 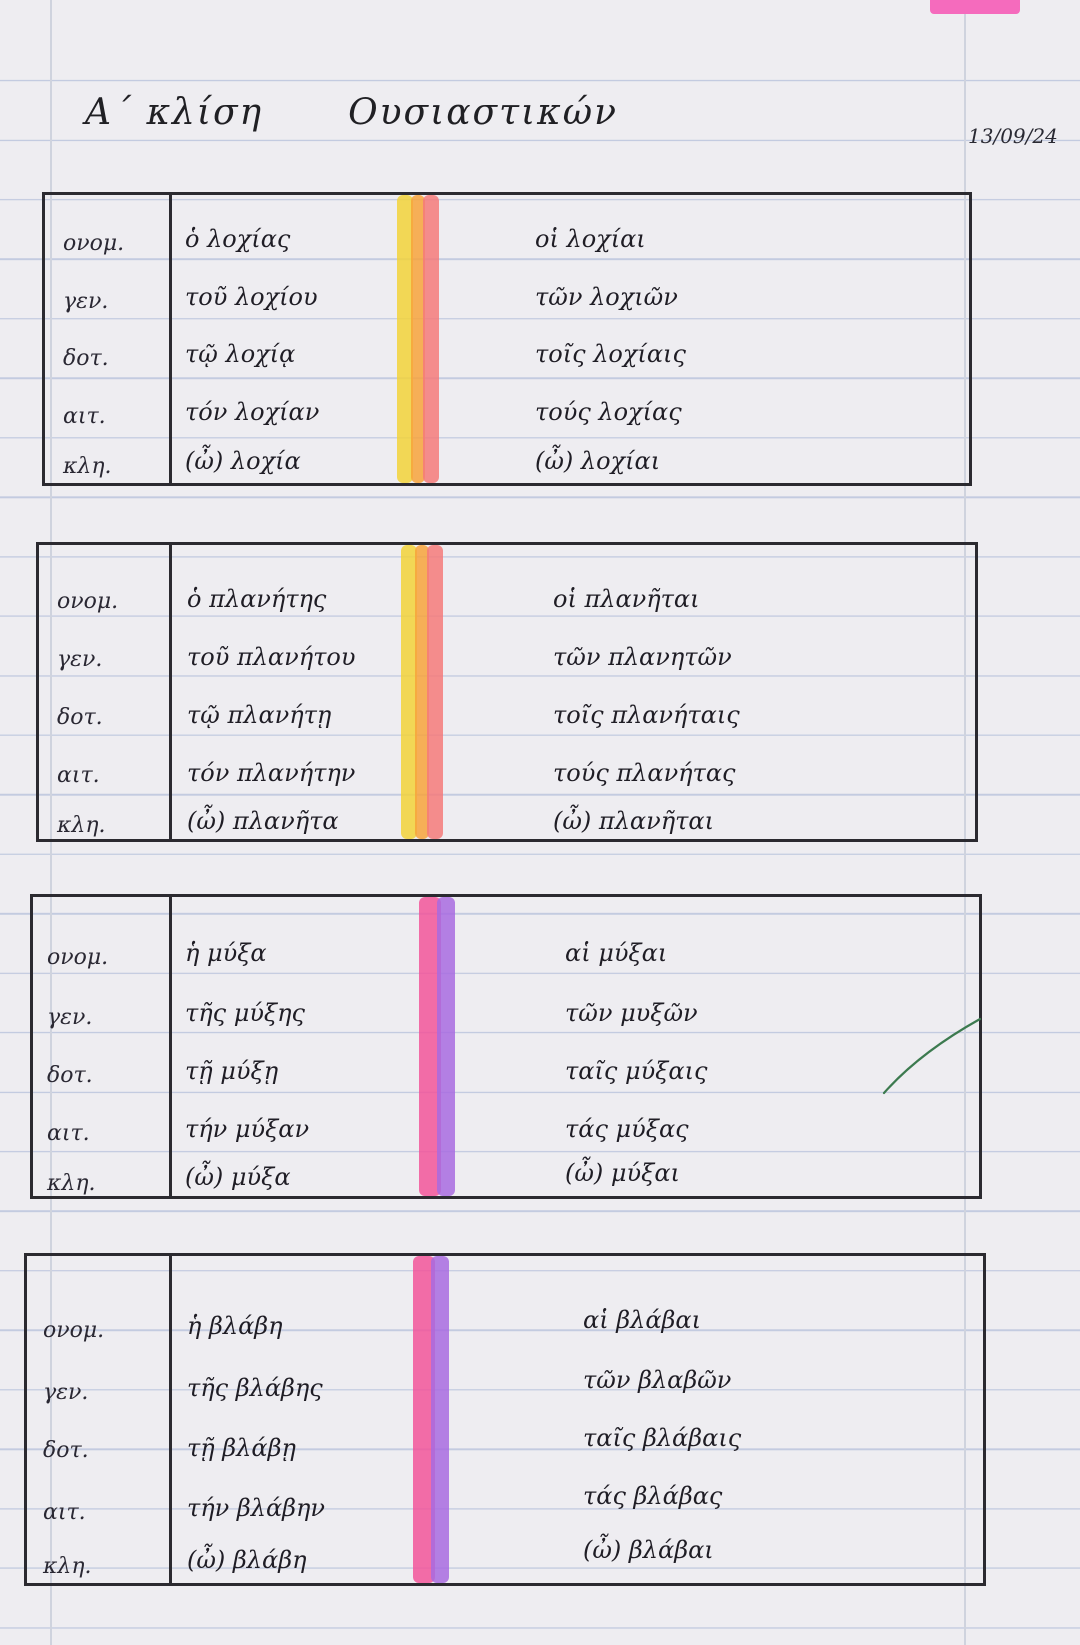 What do you see at coordinates (257, 599) in the screenshot?
I see `singular-form: ὁ πλανήτης` at bounding box center [257, 599].